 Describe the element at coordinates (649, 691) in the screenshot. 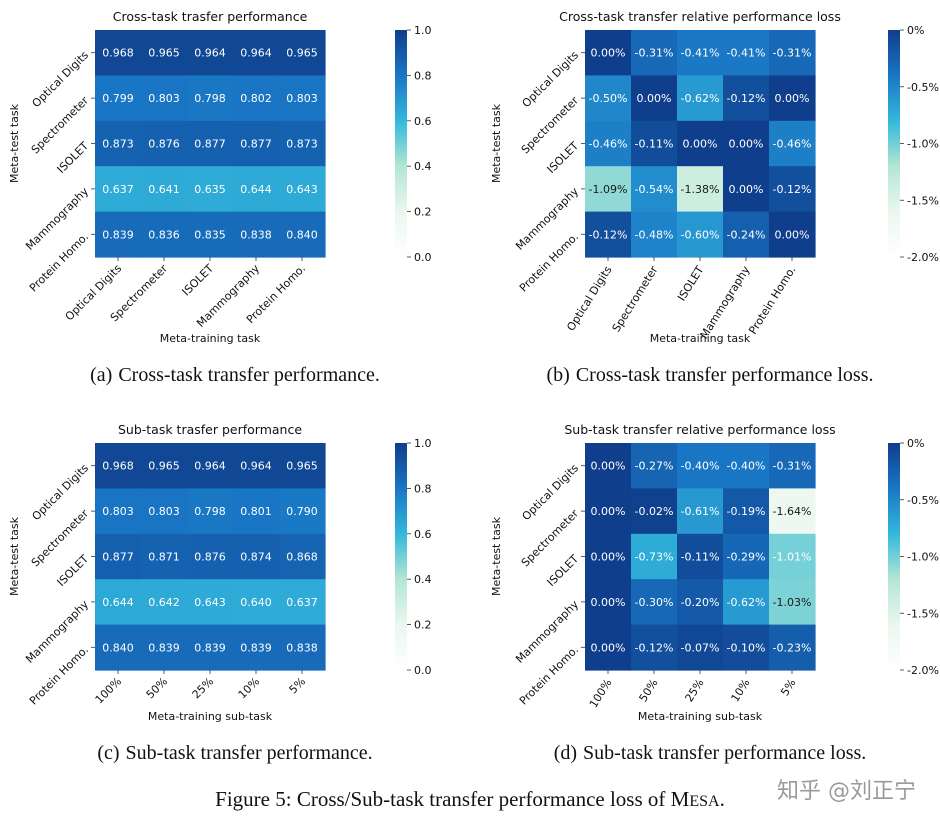

I see `x-tick-label: 50%` at that location.